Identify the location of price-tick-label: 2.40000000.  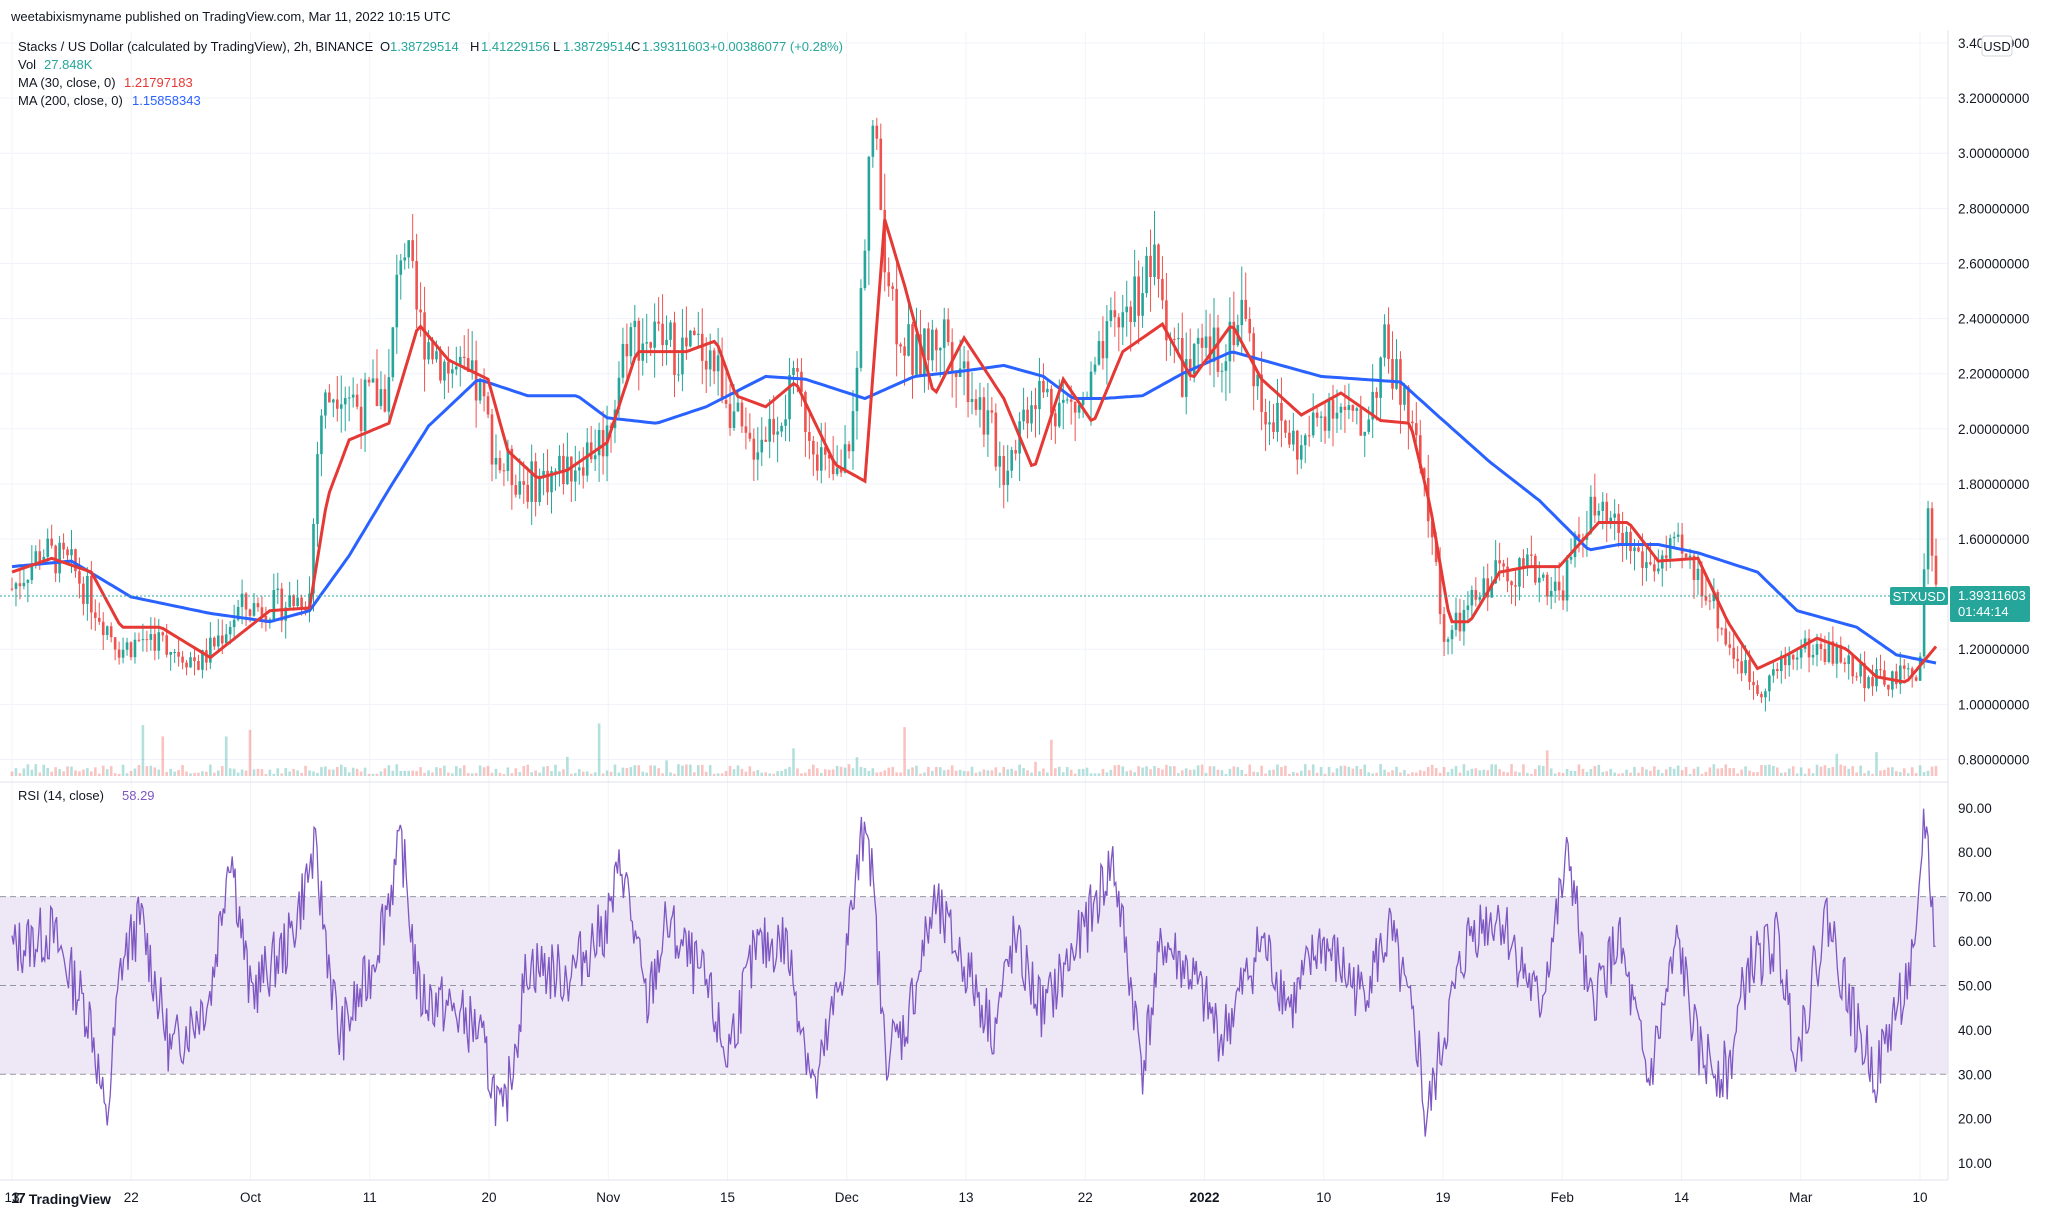
(1993, 319).